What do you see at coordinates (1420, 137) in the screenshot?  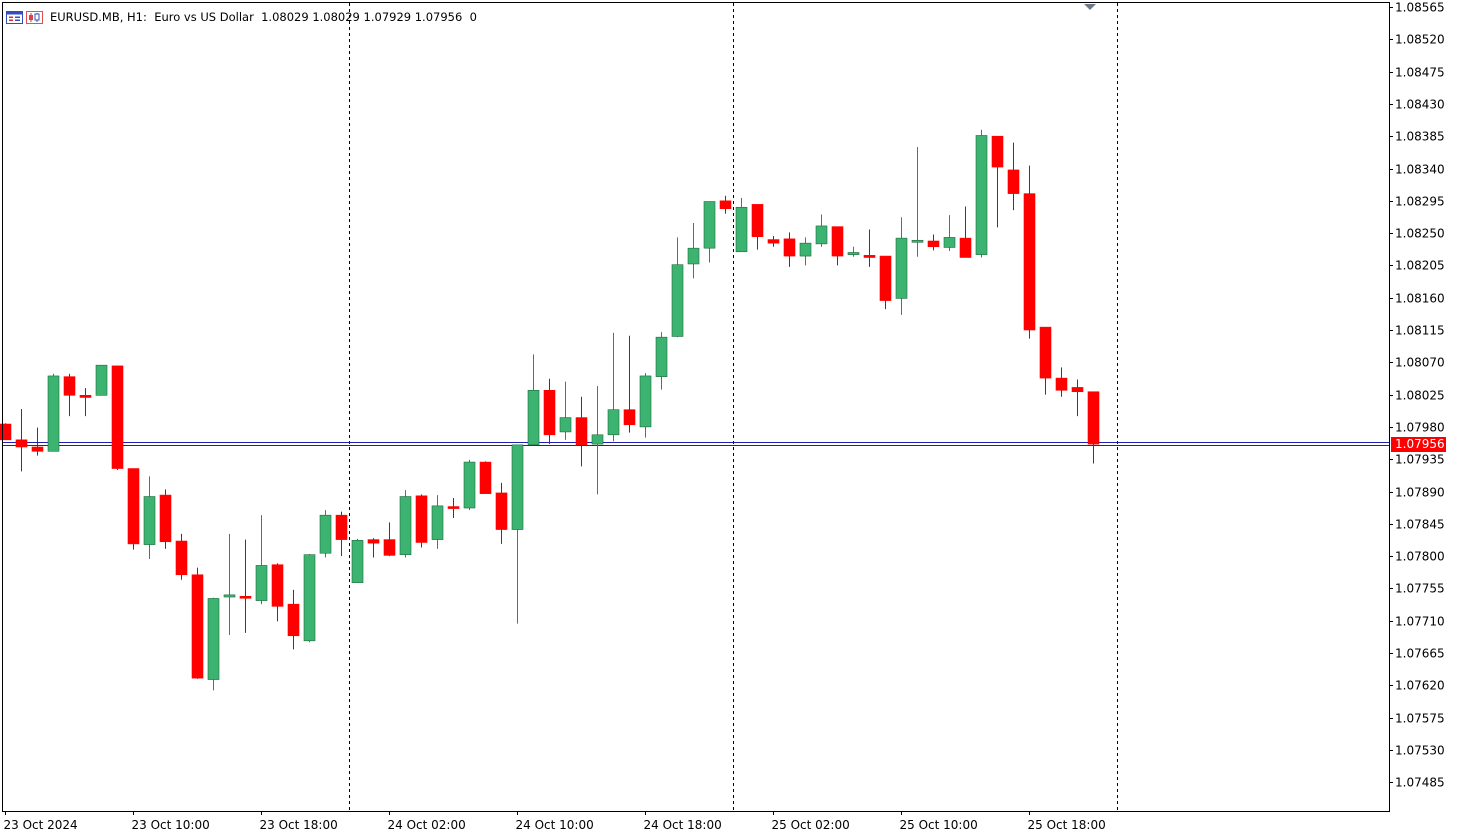 I see `price-tick-label-4: 1.08385` at bounding box center [1420, 137].